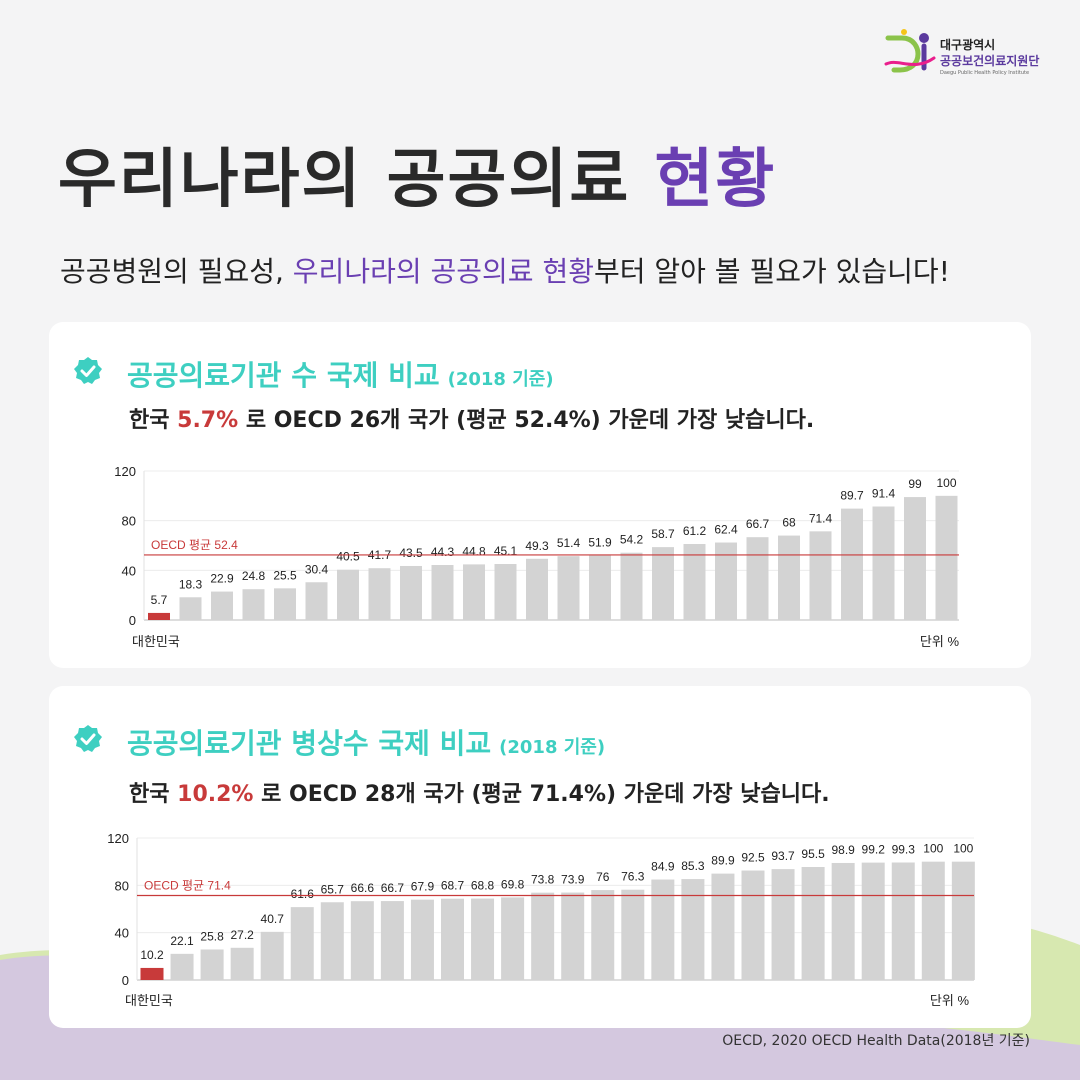 The height and width of the screenshot is (1080, 1080). I want to click on data-label: 45.1, so click(506, 551).